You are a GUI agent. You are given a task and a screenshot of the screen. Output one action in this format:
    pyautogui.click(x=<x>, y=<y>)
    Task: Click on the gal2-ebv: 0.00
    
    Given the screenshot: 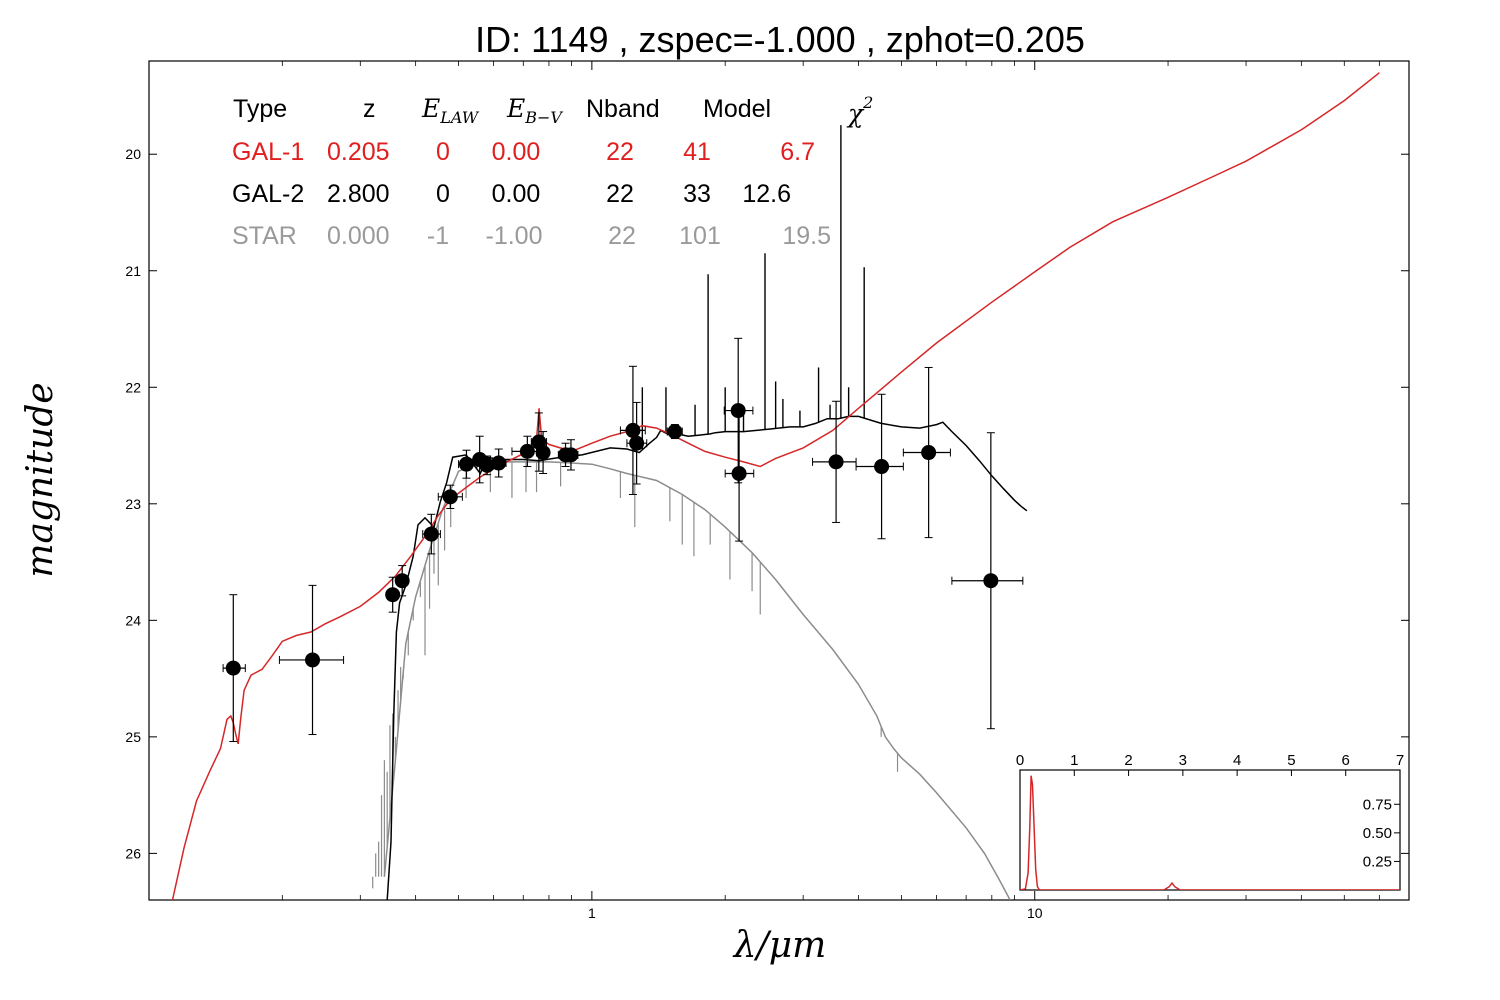 What is the action you would take?
    pyautogui.click(x=516, y=194)
    